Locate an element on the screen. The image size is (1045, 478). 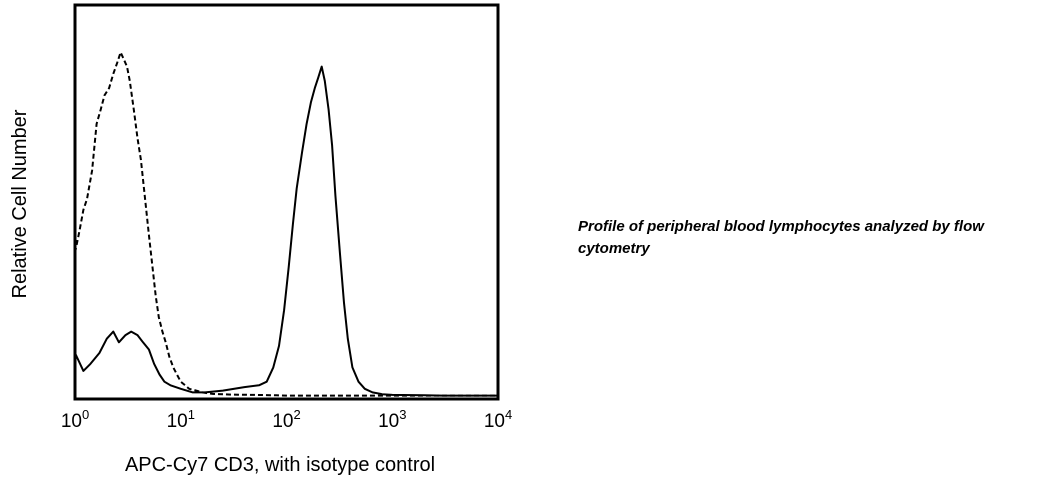
y-axis-label: Relative Cell Number is located at coordinates (20, 203).